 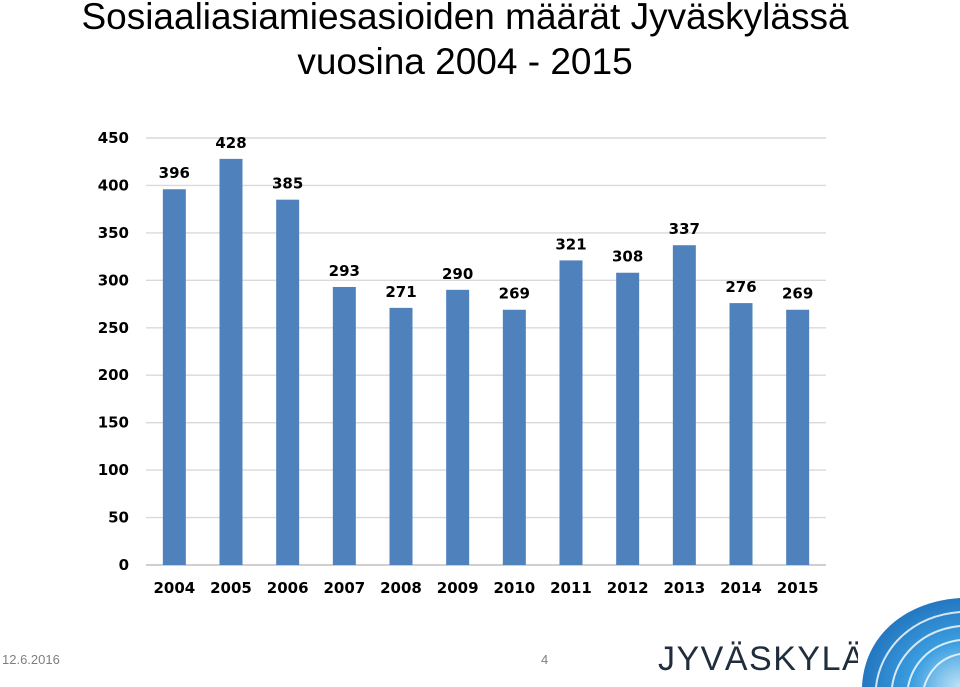 I want to click on y-tick-label: 450, so click(x=113, y=138).